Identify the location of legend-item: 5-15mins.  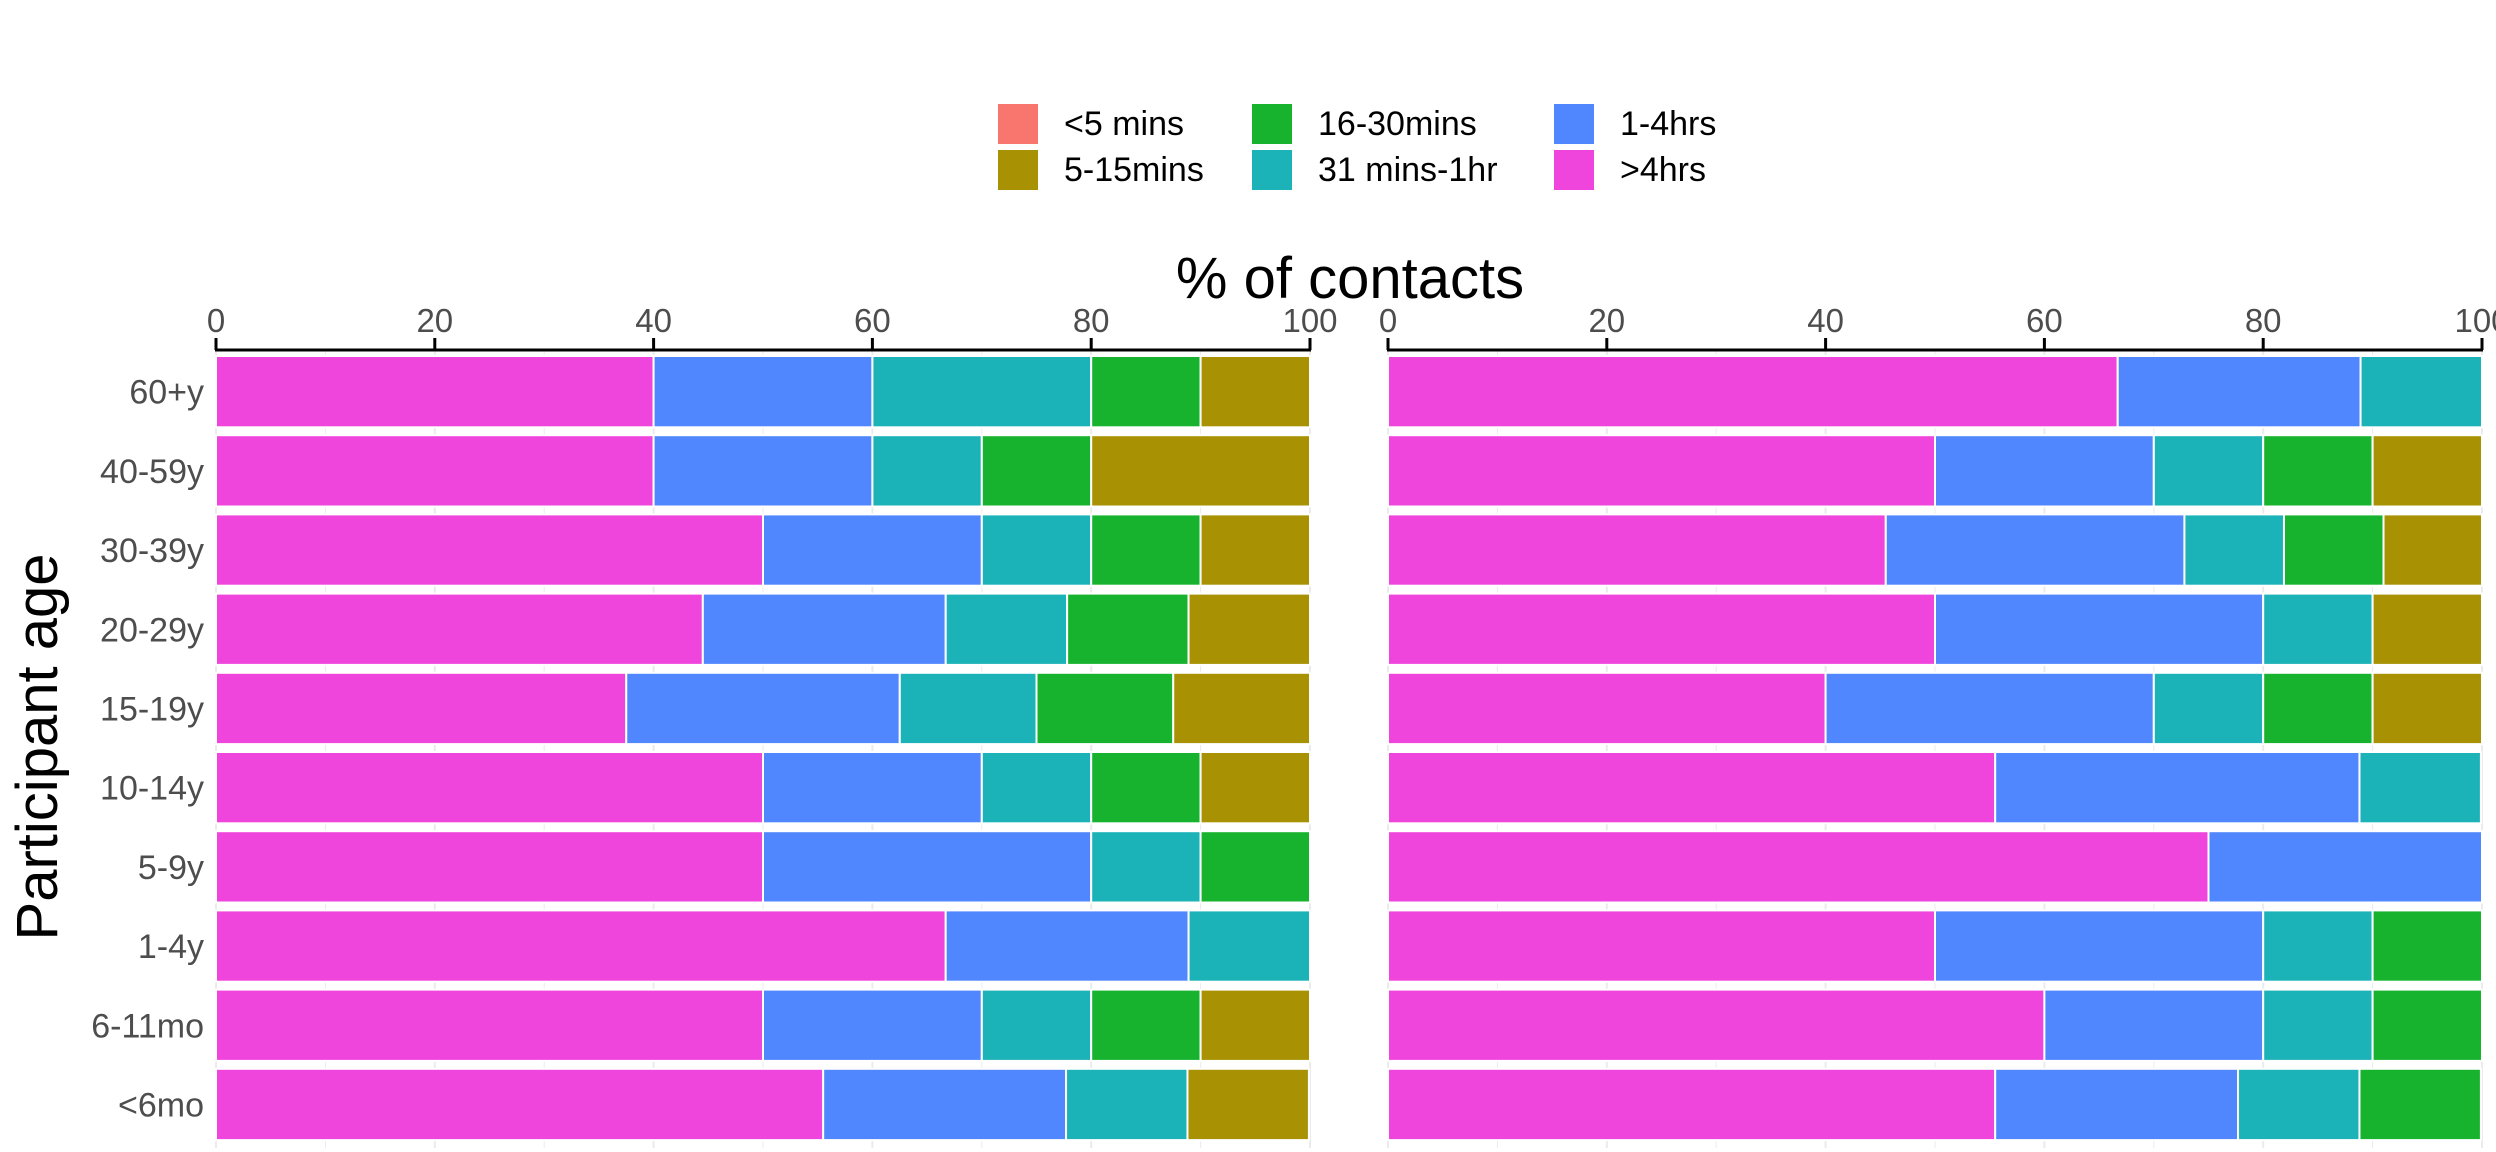
(1125, 170).